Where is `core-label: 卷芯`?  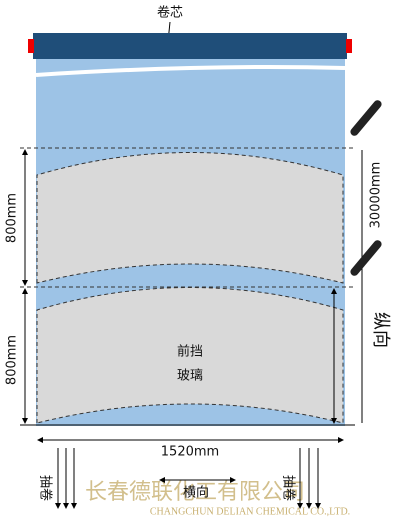
core-label: 卷芯 is located at coordinates (170, 13).